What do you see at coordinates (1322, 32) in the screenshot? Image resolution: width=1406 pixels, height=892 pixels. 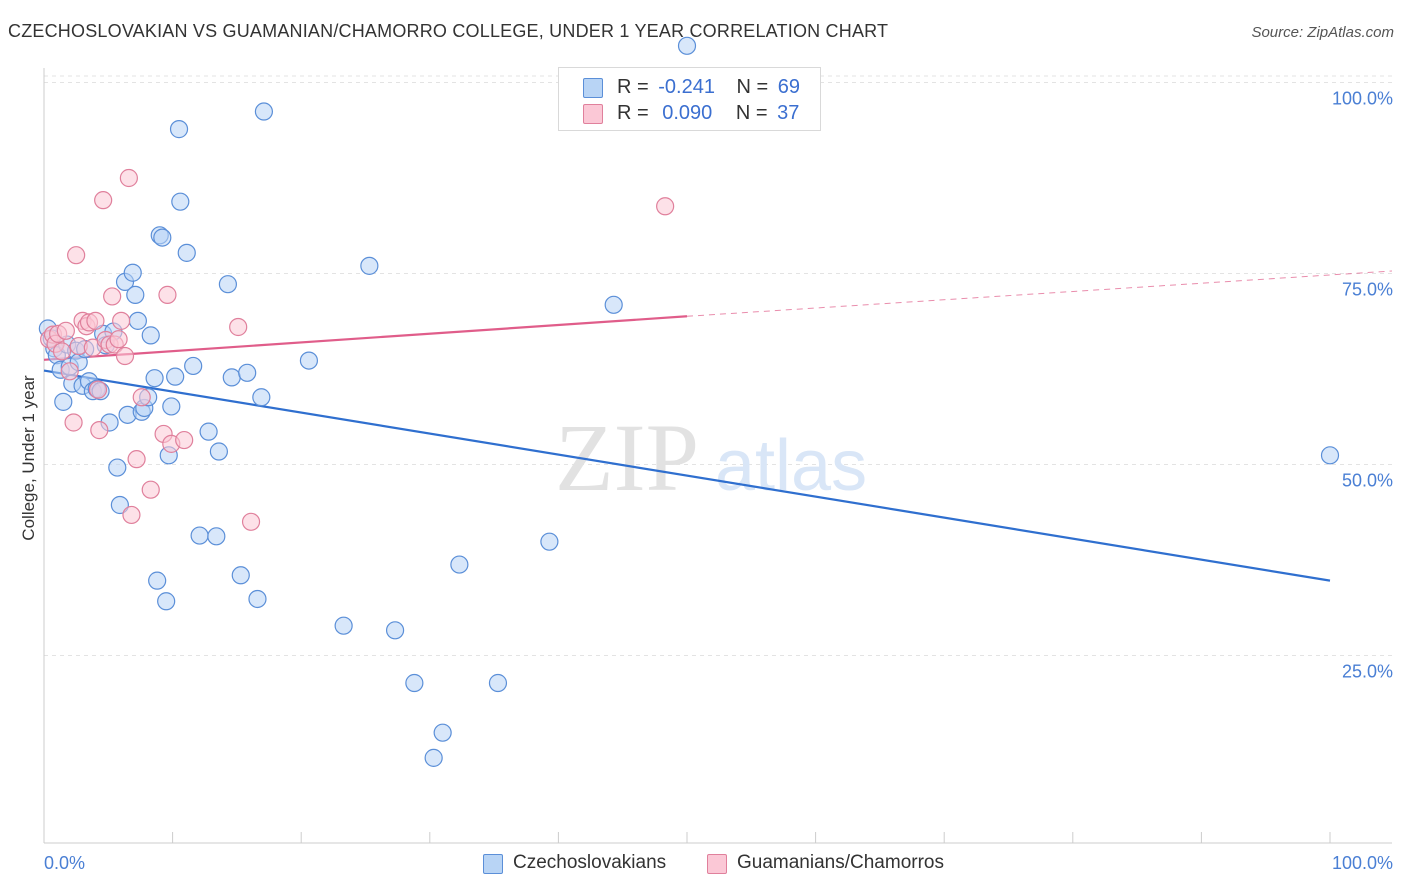 I see `source-label: Source: ZipAtlas.com` at bounding box center [1322, 32].